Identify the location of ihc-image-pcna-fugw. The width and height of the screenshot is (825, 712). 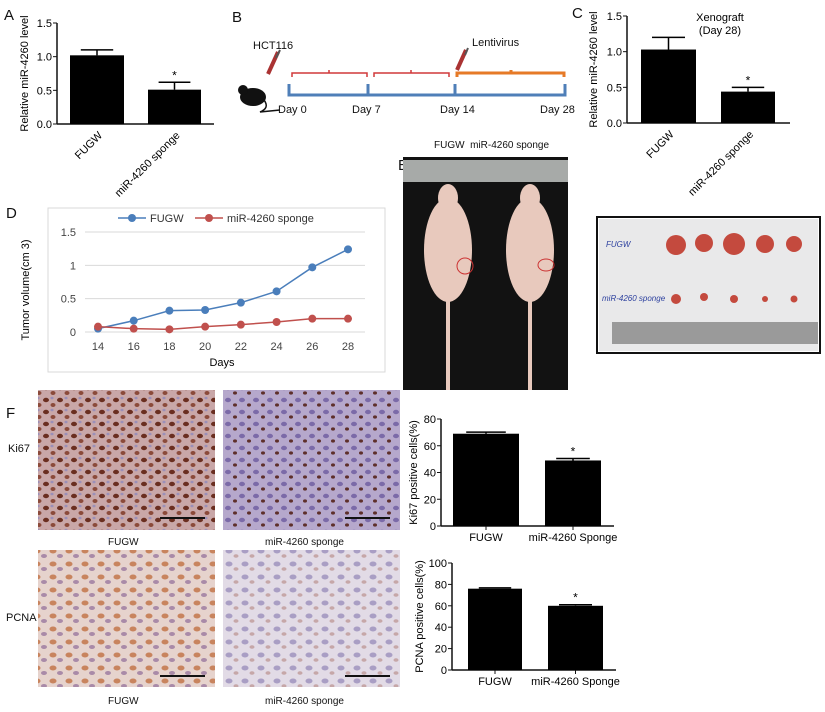
(126, 618).